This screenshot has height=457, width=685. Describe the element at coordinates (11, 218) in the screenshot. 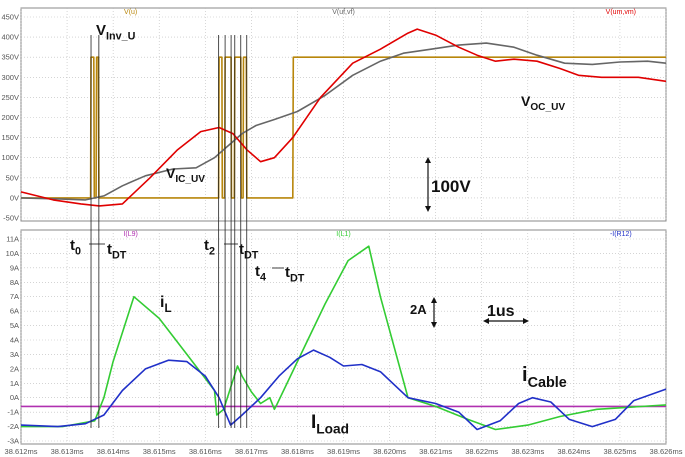

I see `voltage-y-tick-label: -50V` at that location.